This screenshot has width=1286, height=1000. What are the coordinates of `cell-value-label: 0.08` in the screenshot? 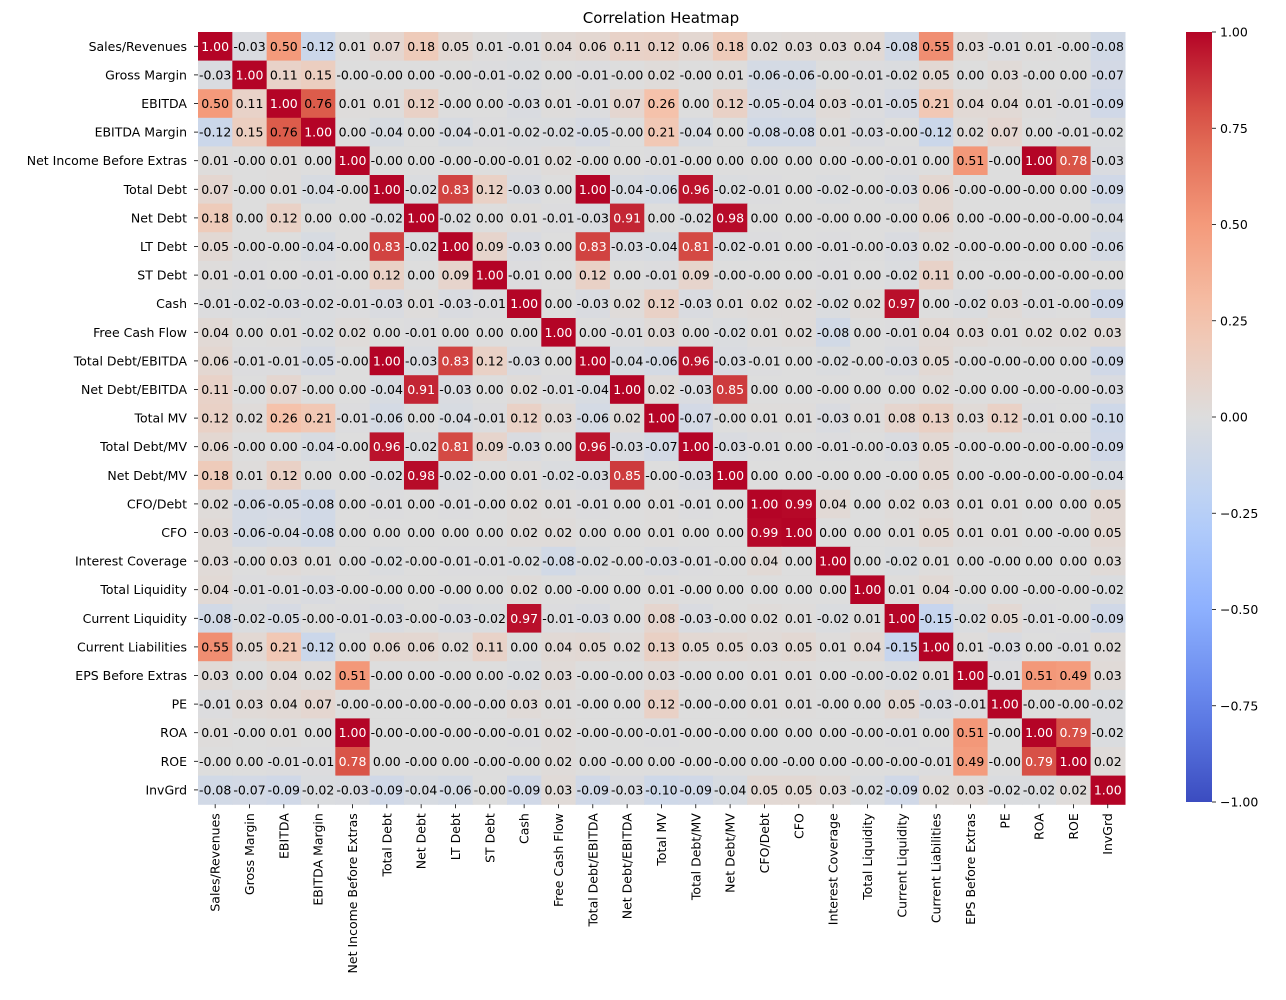 It's located at (662, 618).